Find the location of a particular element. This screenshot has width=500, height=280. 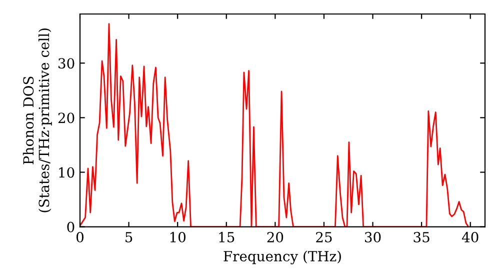

x-tick-label: 0 is located at coordinates (80, 237).